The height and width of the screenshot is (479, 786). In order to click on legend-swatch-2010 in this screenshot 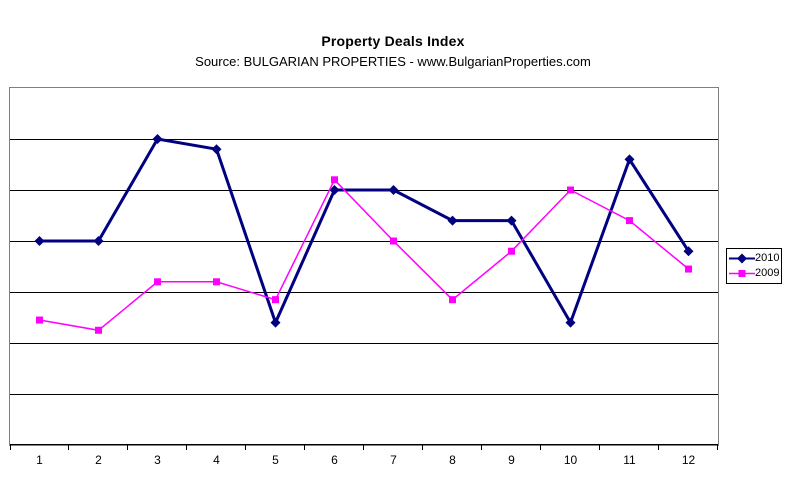, I will do `click(742, 258)`.